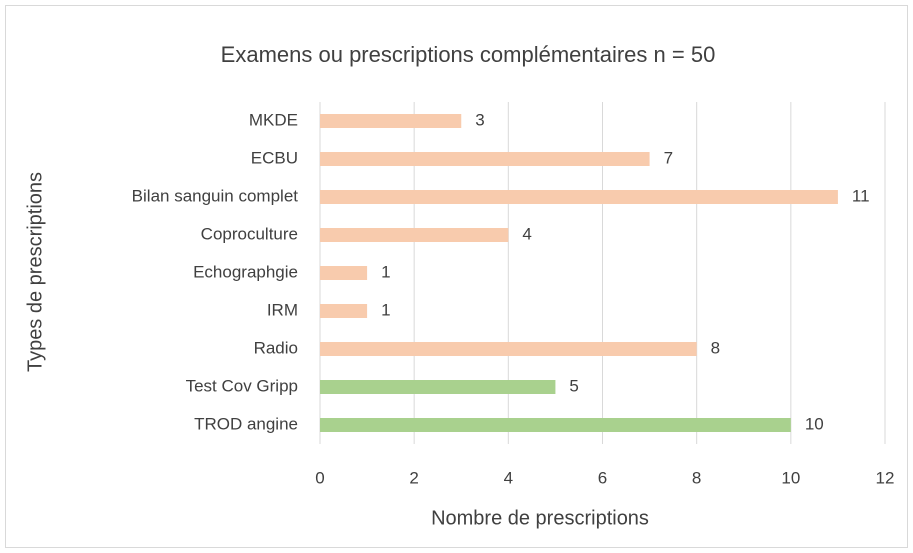 The width and height of the screenshot is (913, 553). What do you see at coordinates (696, 477) in the screenshot?
I see `x-tick-label: 8` at bounding box center [696, 477].